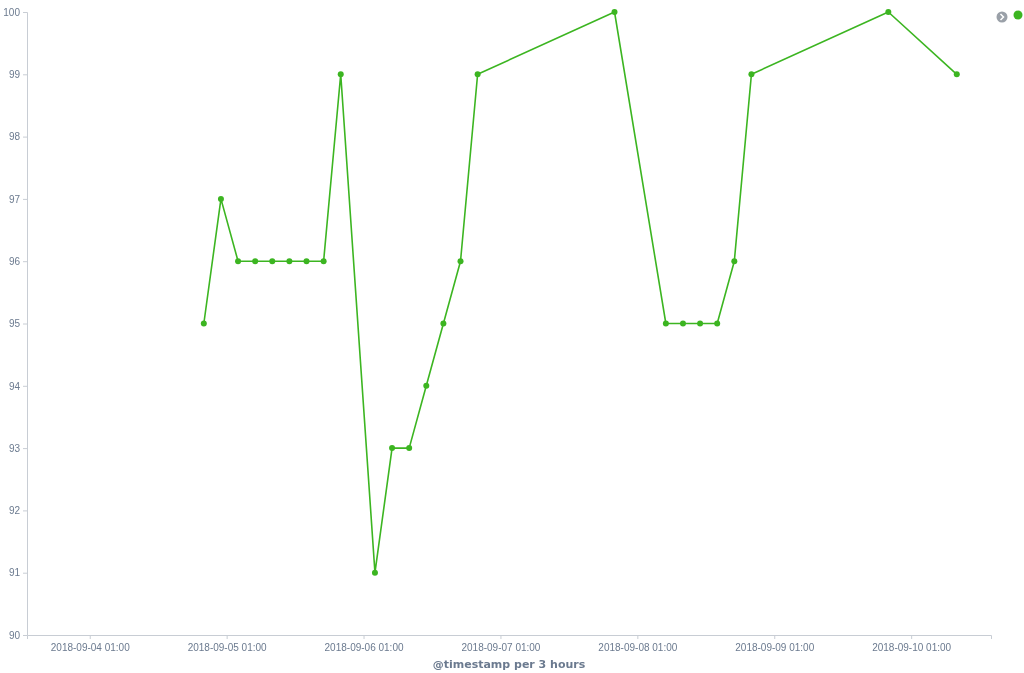  What do you see at coordinates (775, 647) in the screenshot?
I see `x-tick-label: 2018-09-09 01:00` at bounding box center [775, 647].